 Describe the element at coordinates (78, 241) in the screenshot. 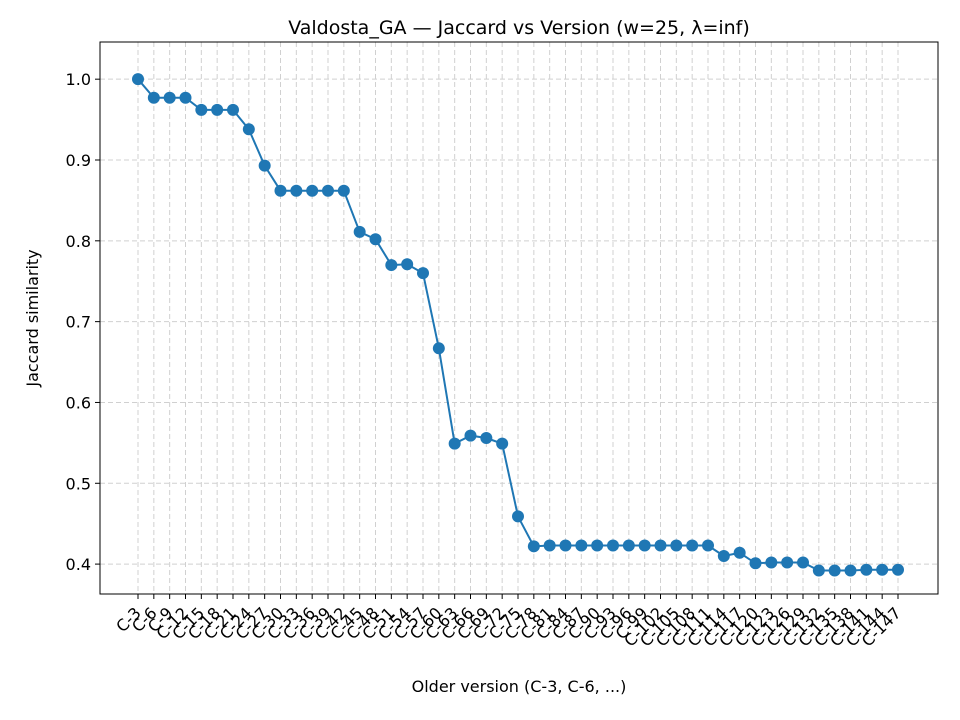

I see `y-tick-label: 0.8` at that location.